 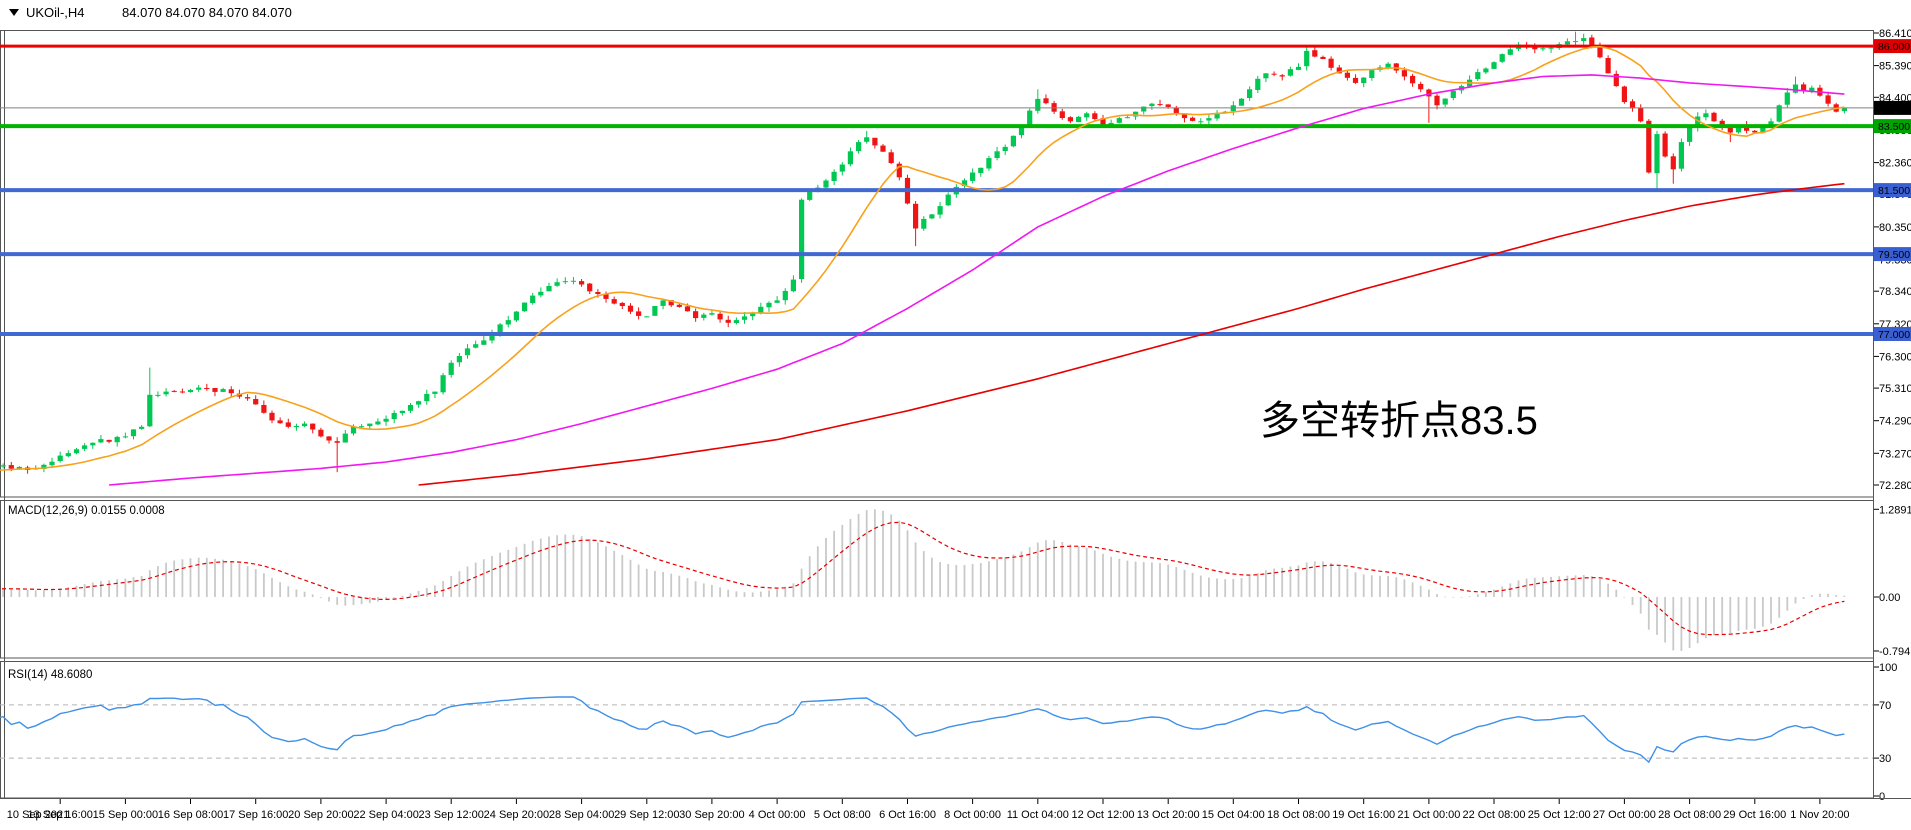 What do you see at coordinates (936, 716) in the screenshot?
I see `rsi-panel: RSI(14) 48.6080` at bounding box center [936, 716].